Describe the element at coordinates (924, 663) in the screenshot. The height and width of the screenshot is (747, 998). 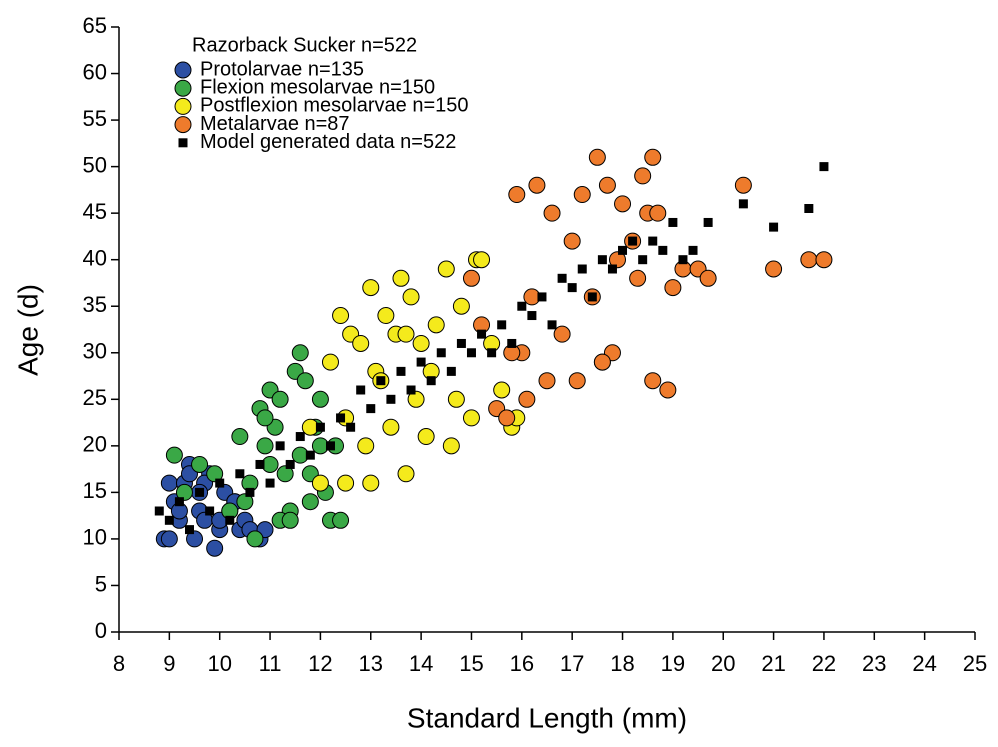
I see `x-tick-label: 24` at that location.